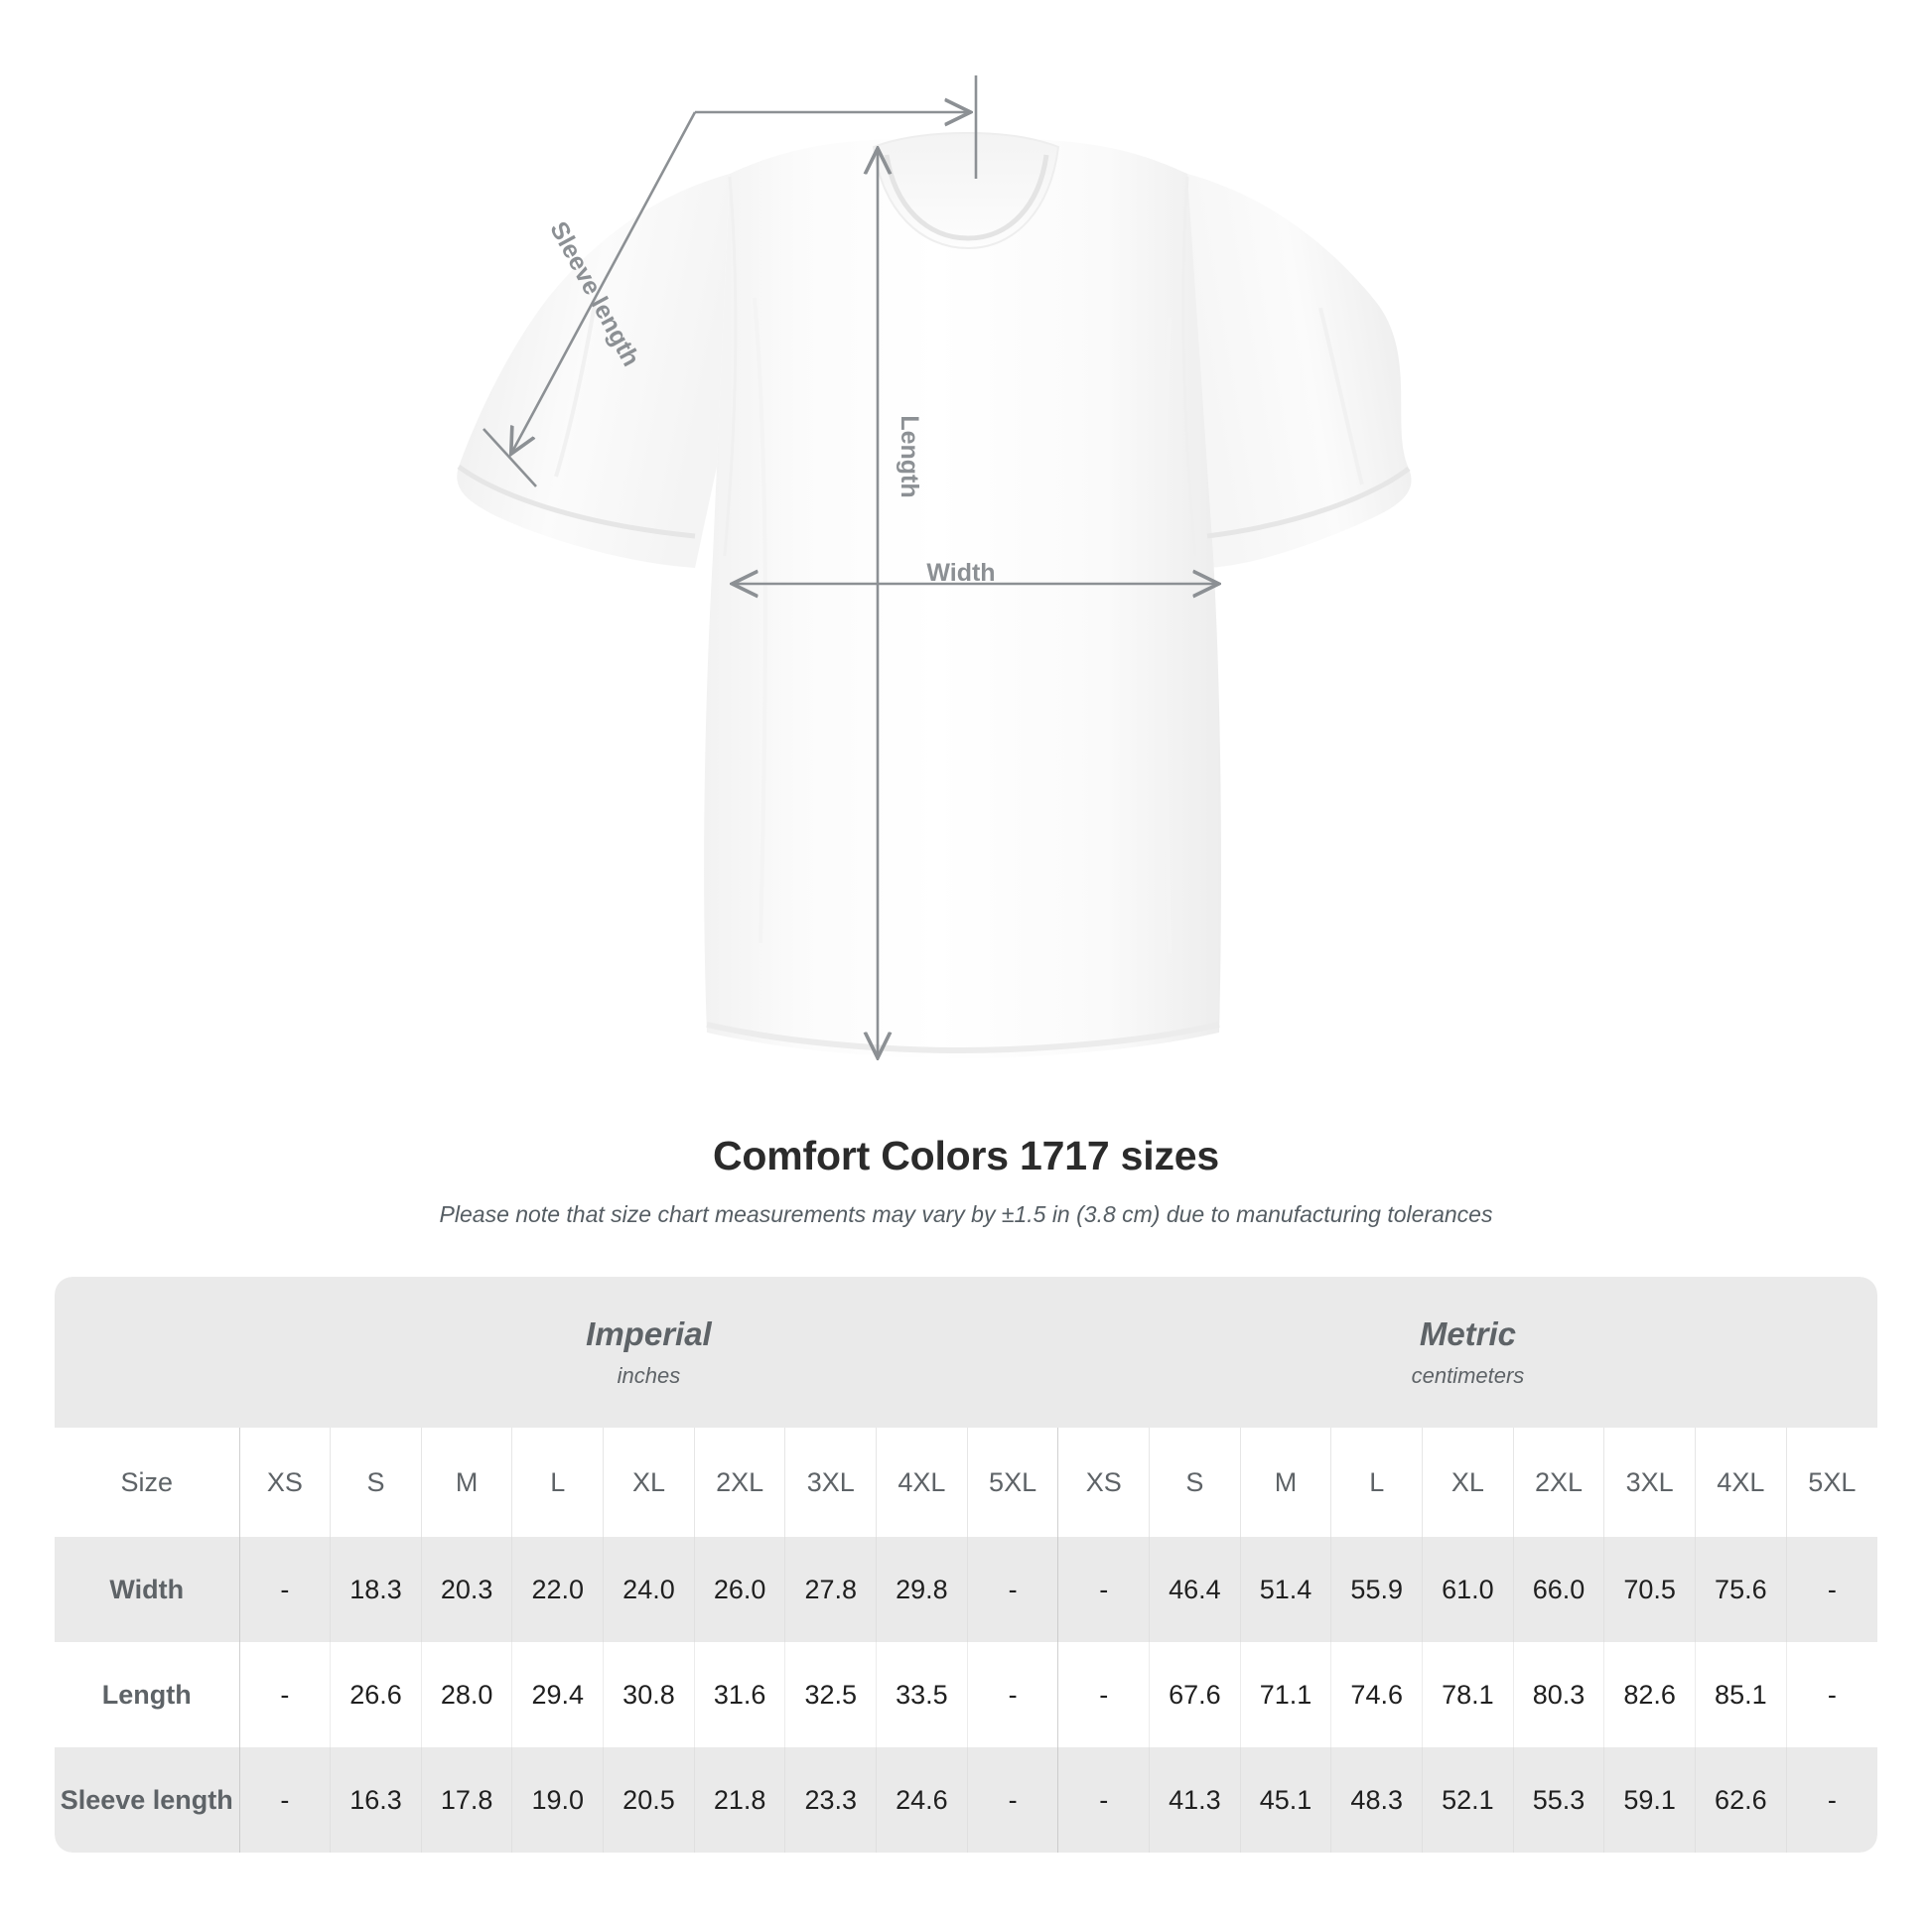  Describe the element at coordinates (557, 1695) in the screenshot. I see `cell-length-imperial-l: 29.4` at that location.